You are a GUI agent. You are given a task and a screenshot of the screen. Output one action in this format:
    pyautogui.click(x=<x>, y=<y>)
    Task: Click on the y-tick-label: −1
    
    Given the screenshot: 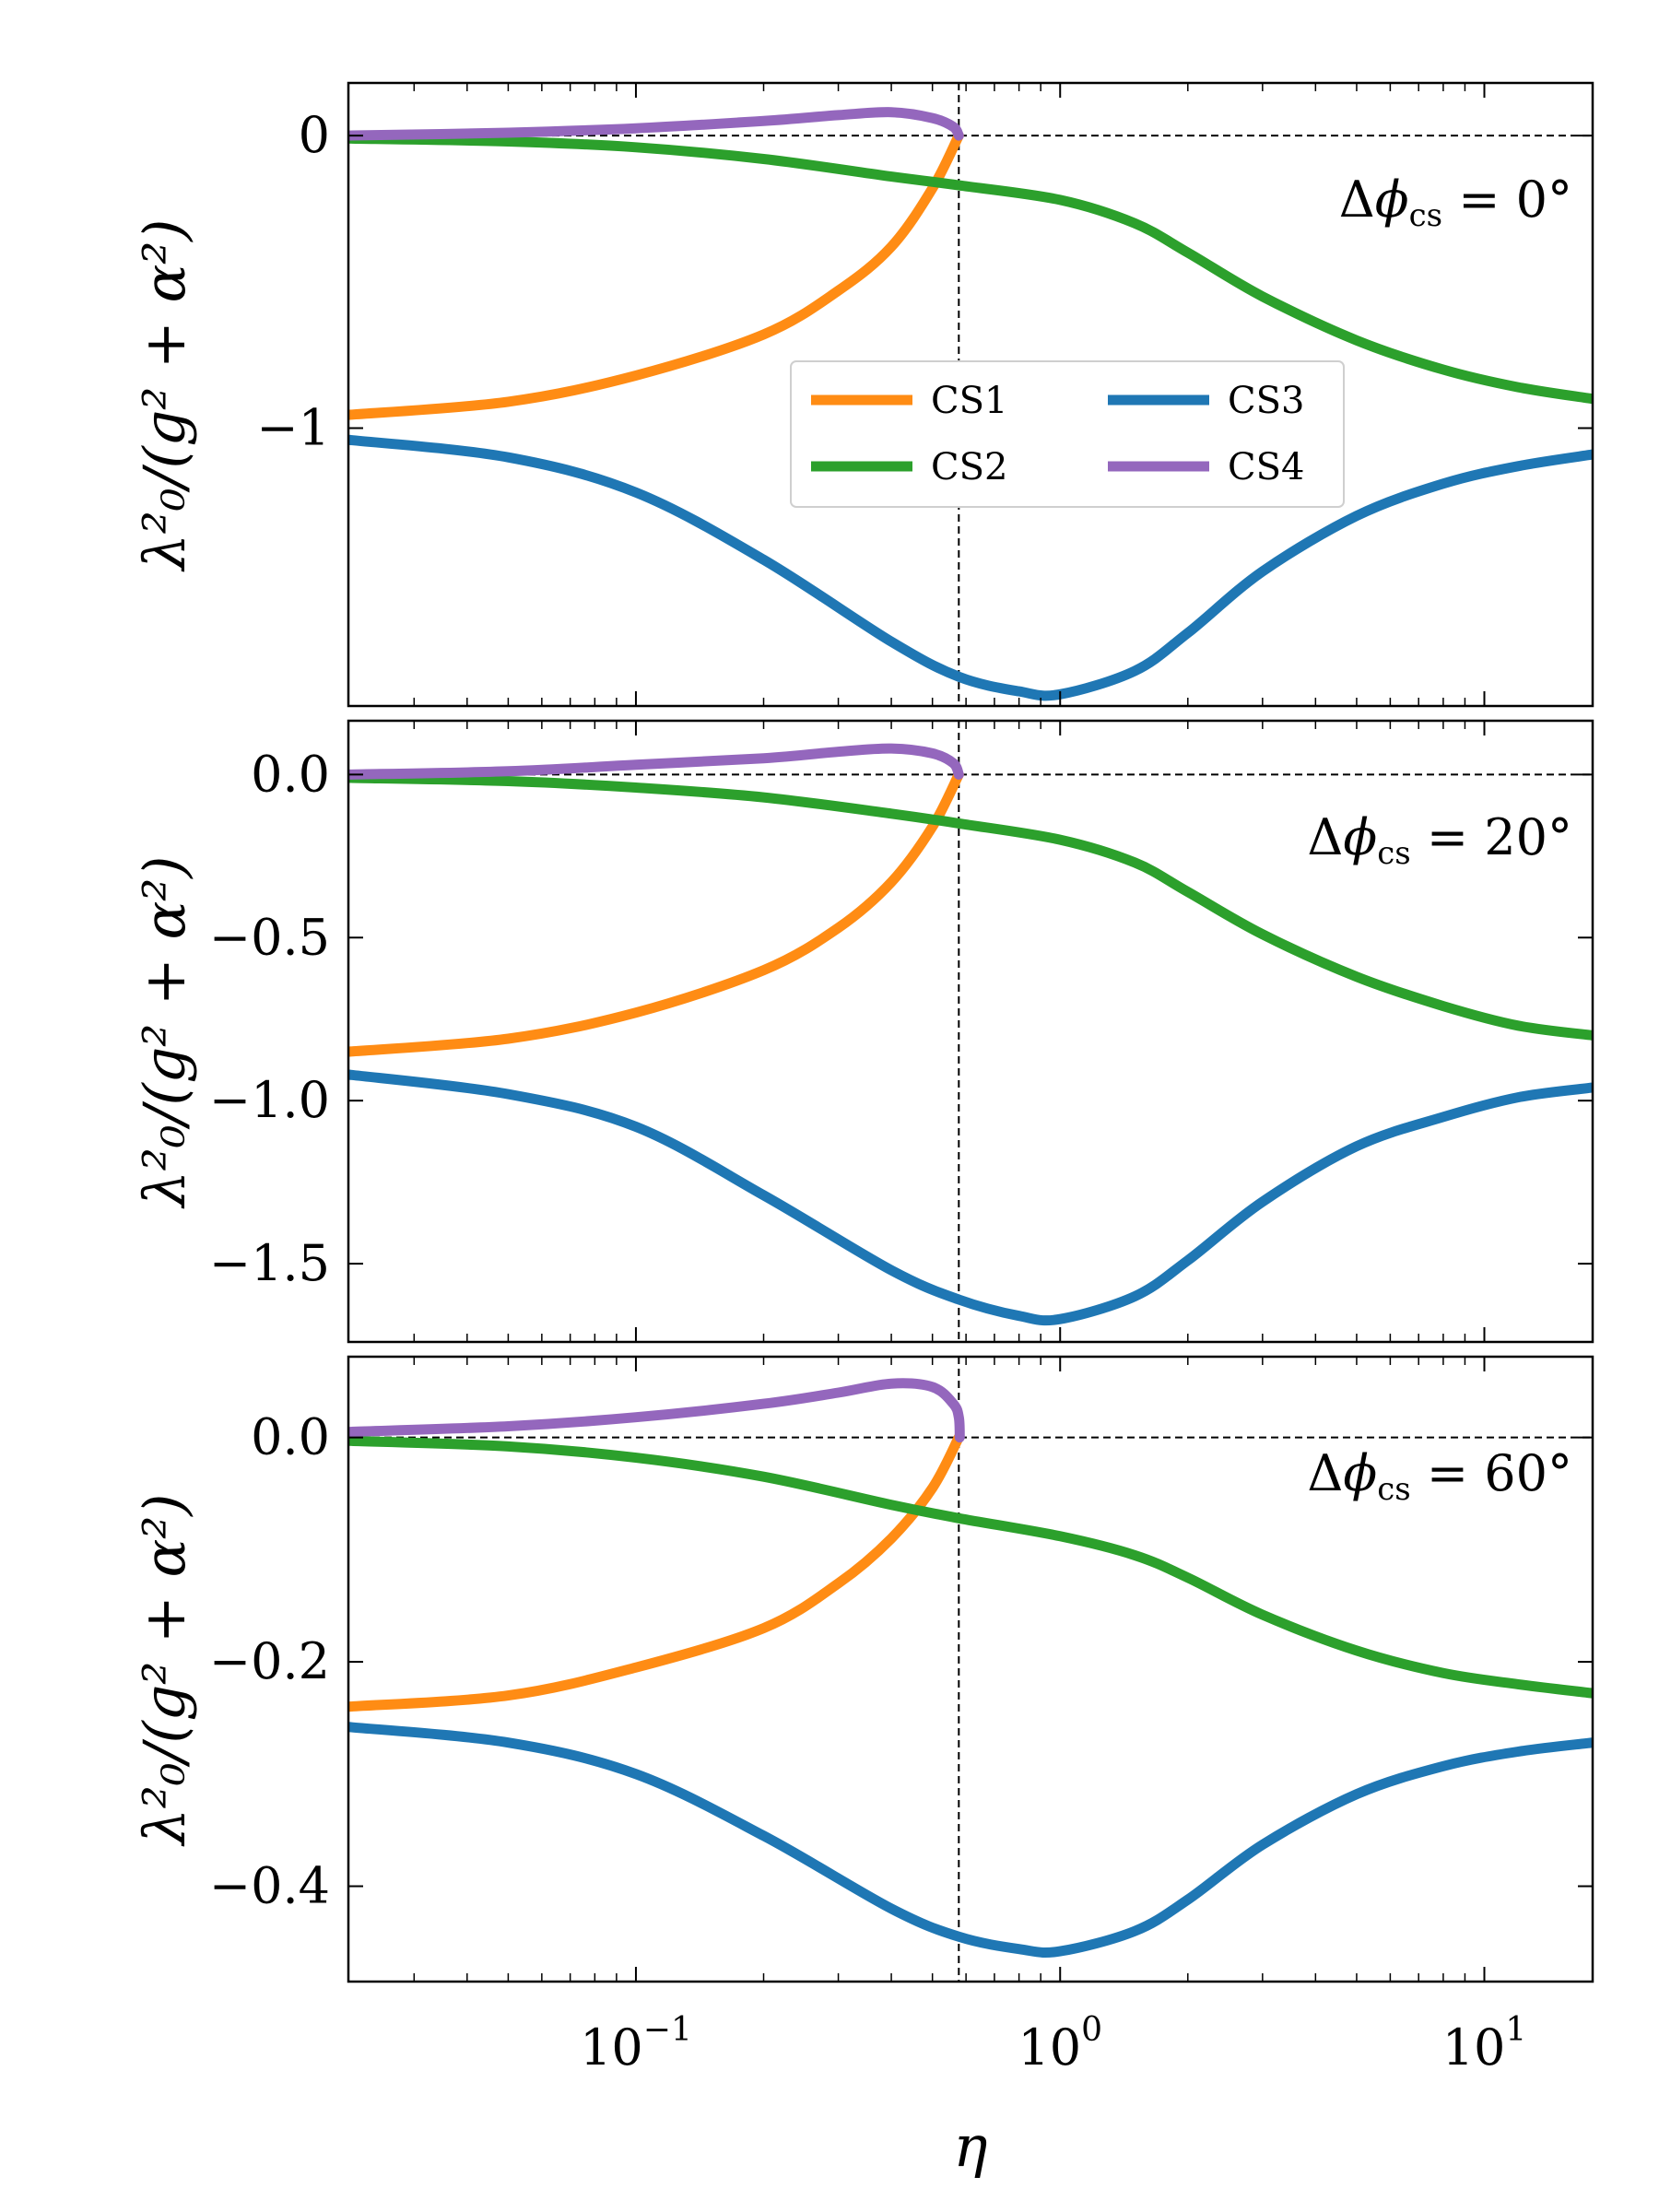 What is the action you would take?
    pyautogui.click(x=293, y=427)
    